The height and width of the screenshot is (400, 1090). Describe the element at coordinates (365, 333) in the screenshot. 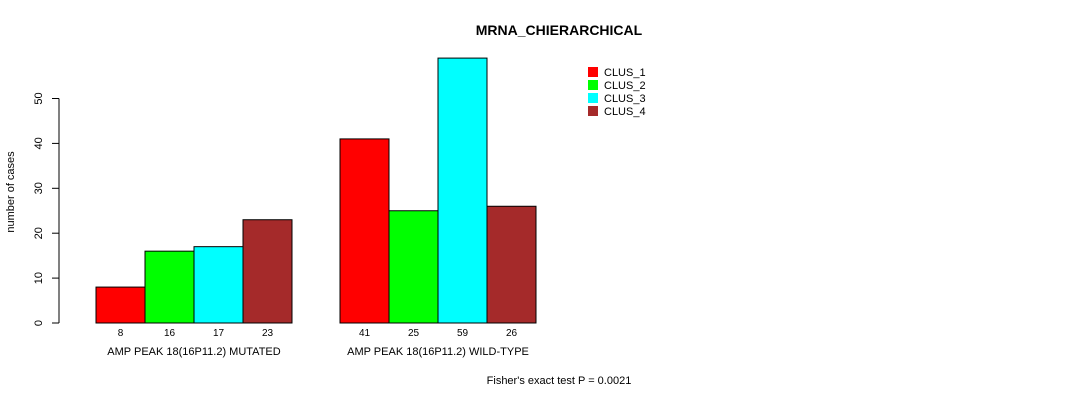

I see `bar-count-label: 41` at that location.